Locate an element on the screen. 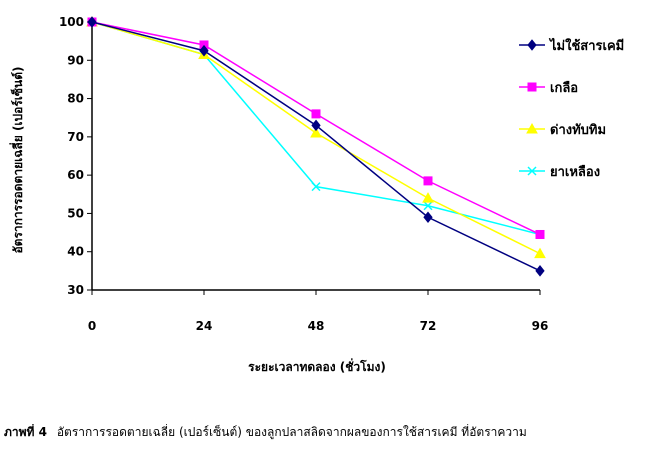  legend-label: ยาเหลือง is located at coordinates (575, 172).